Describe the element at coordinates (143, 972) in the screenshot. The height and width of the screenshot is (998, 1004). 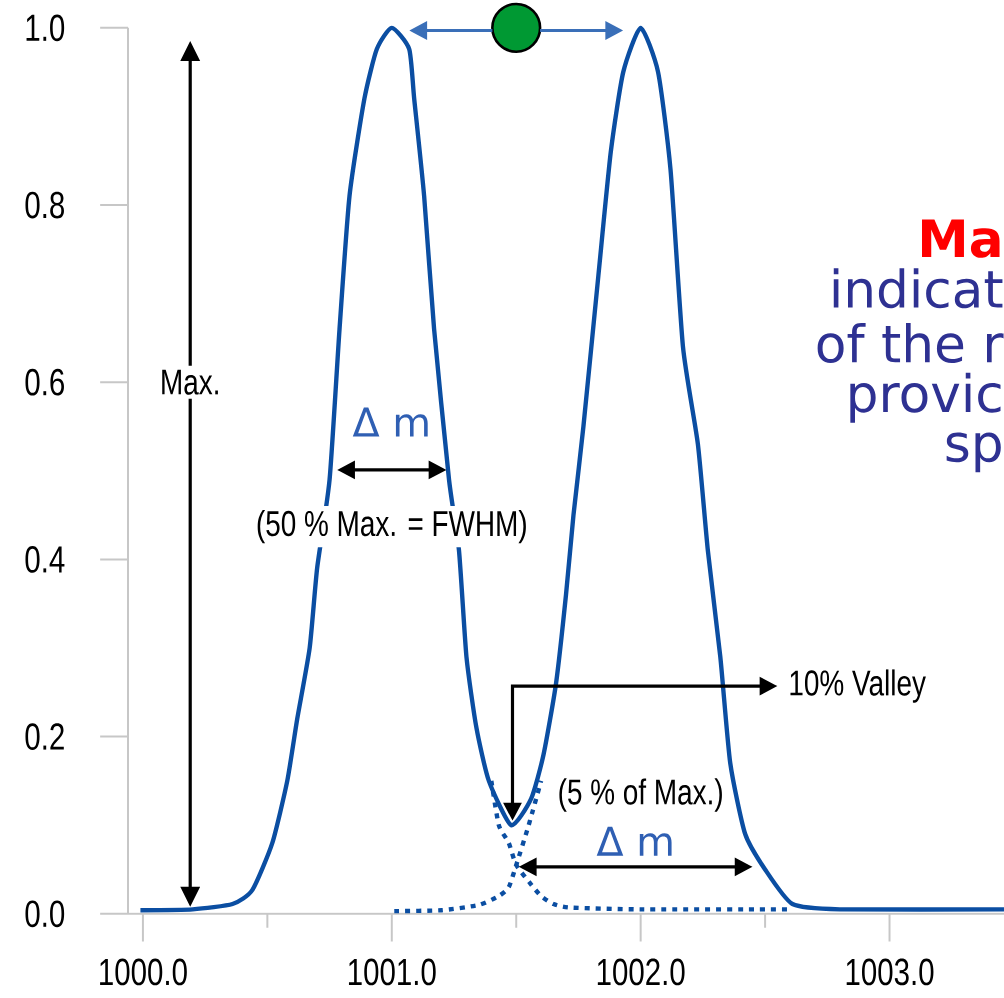
I see `x-tick-label: 1000.0` at that location.